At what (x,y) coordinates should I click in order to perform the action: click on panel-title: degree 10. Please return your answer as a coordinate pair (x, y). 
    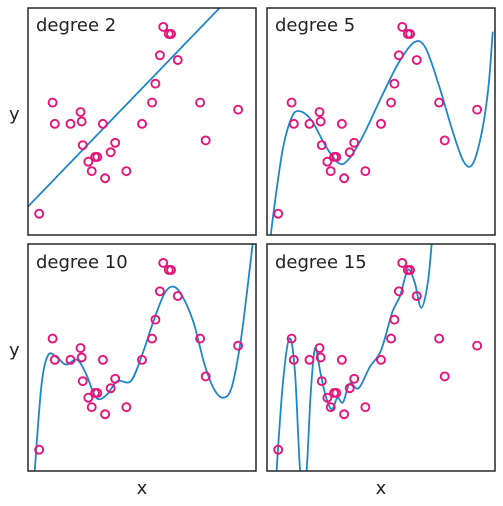
    Looking at the image, I should click on (82, 262).